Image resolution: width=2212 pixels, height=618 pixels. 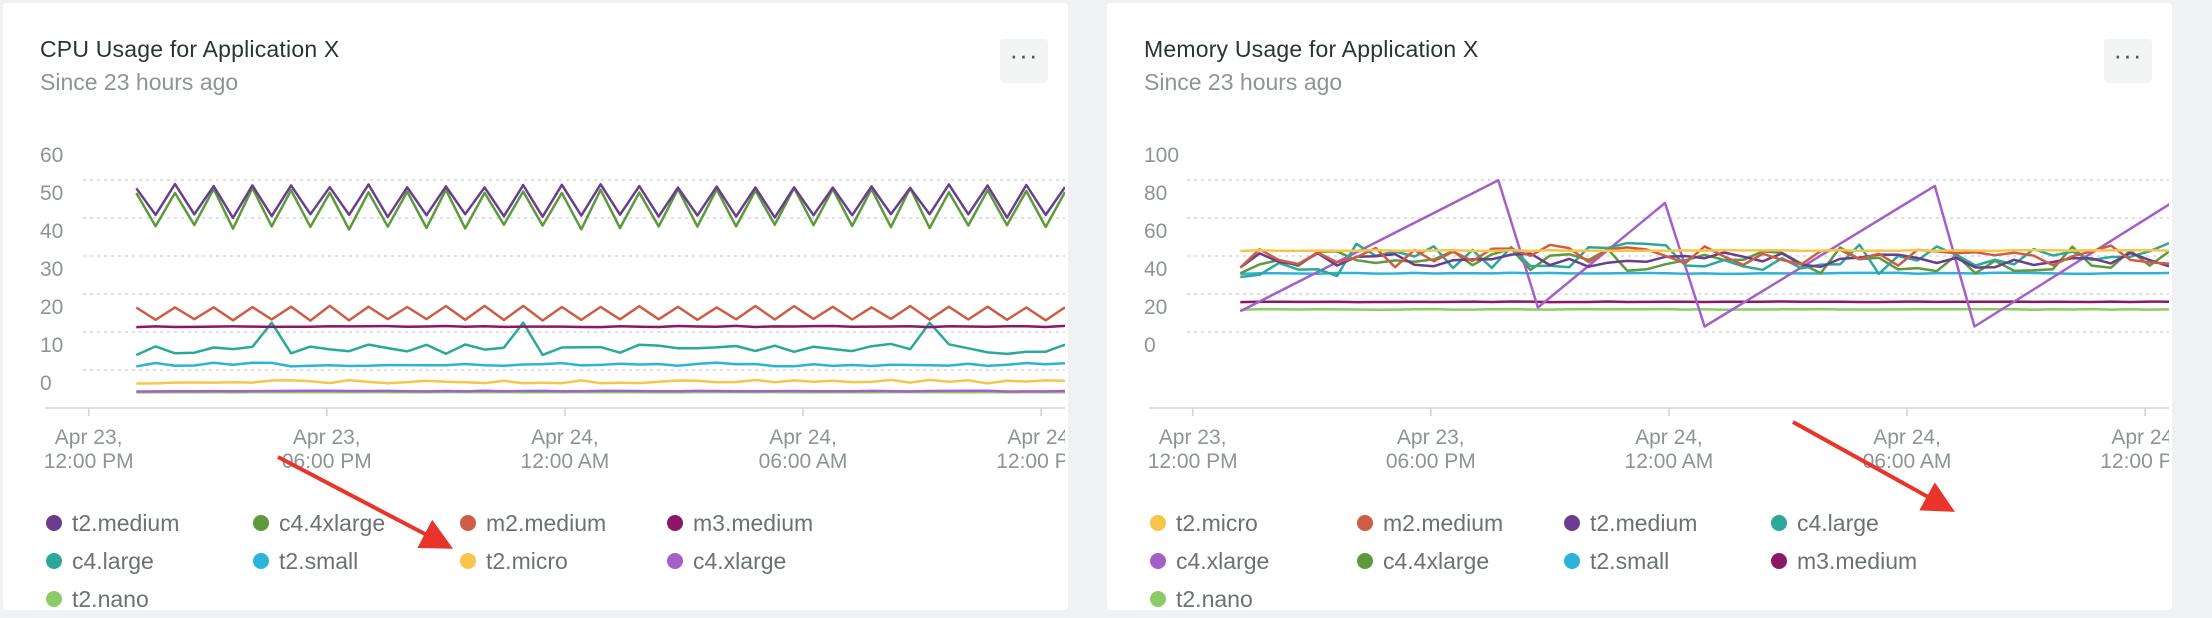 I want to click on y-tick-label: 20, so click(x=51, y=307).